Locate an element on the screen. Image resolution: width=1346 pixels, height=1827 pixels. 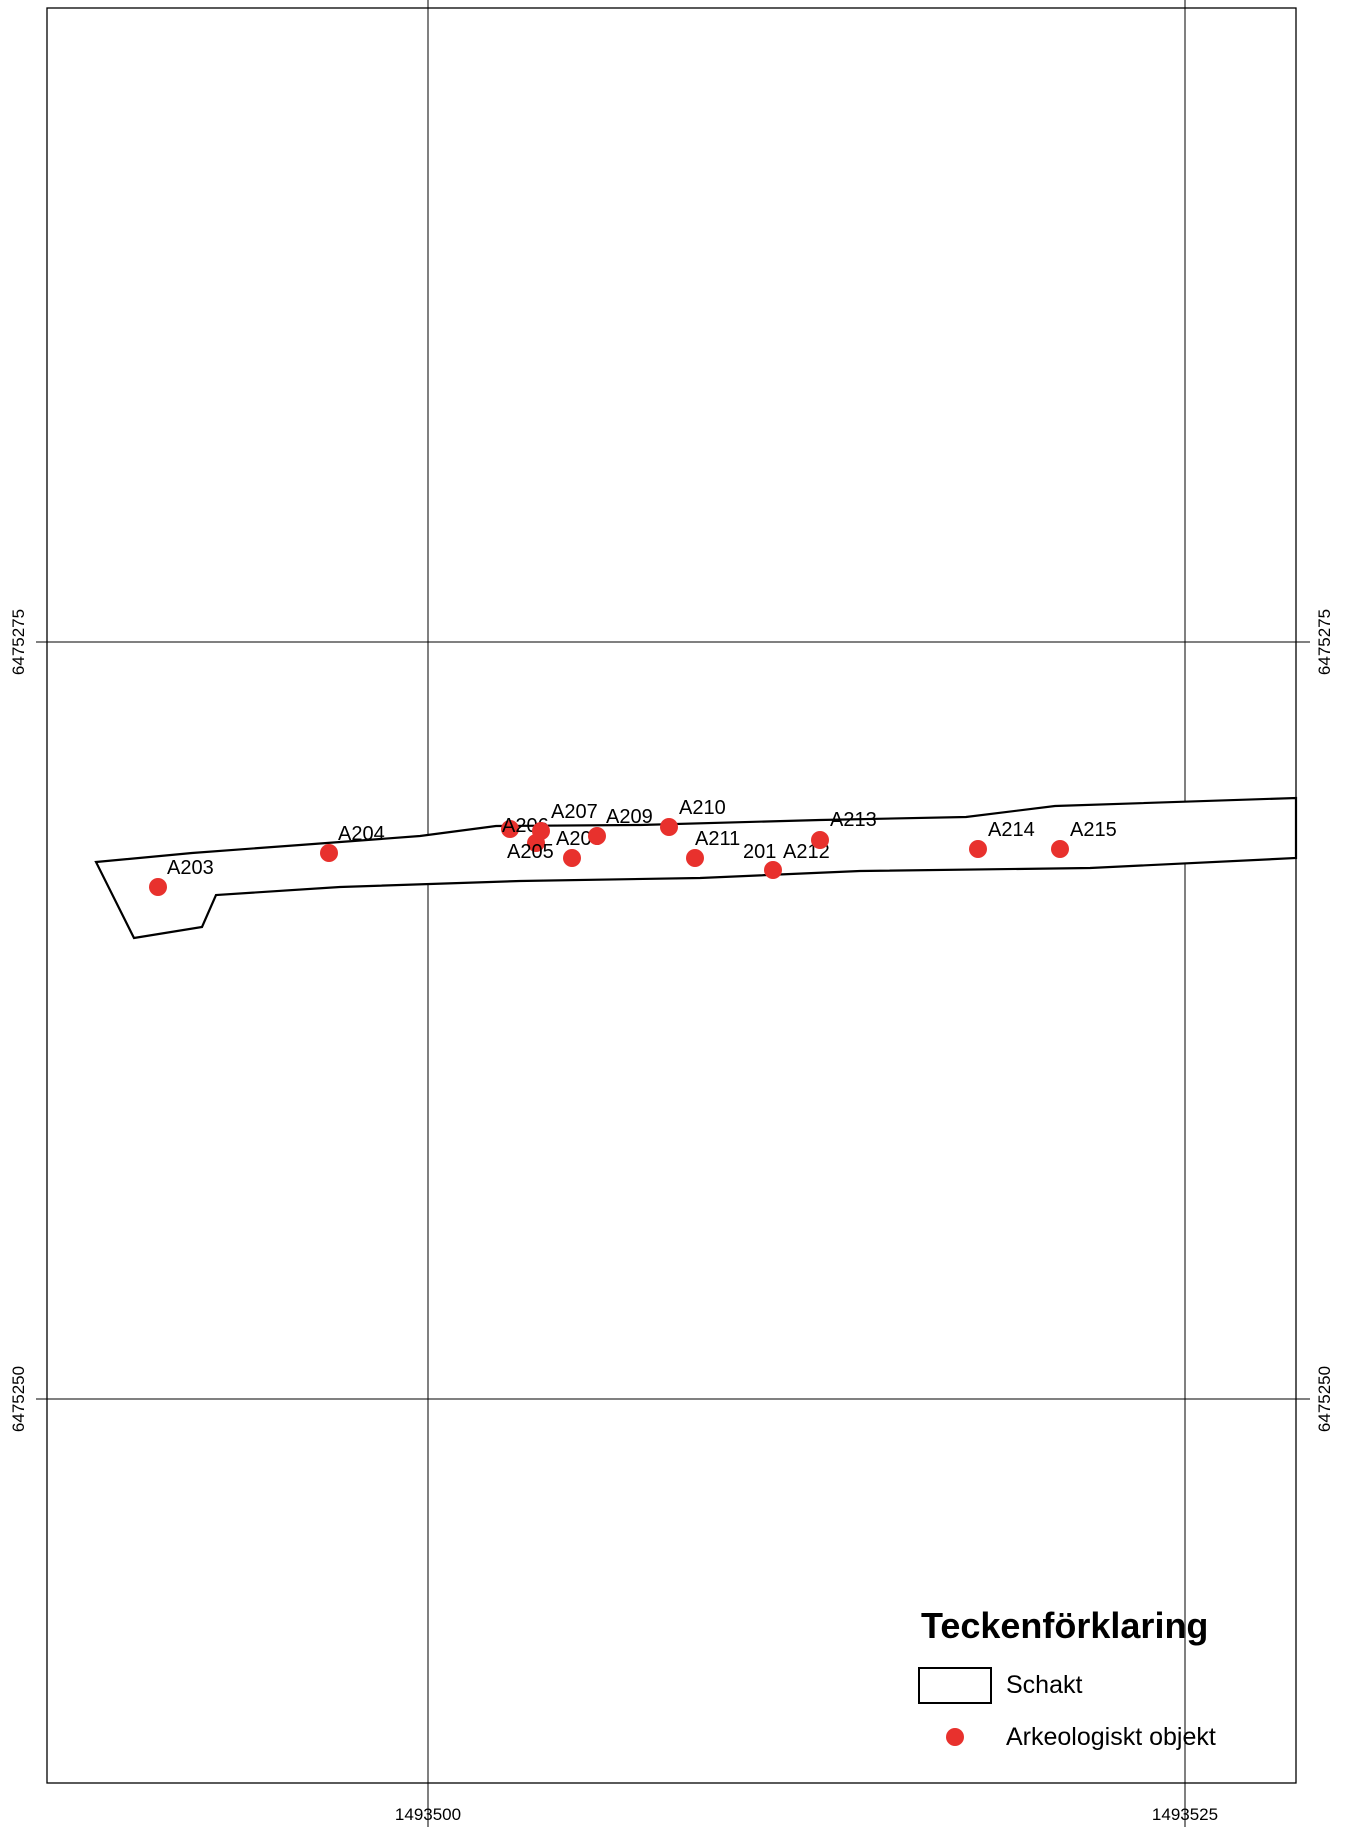
y-label-right-6475275: 6475275 is located at coordinates (1324, 642).